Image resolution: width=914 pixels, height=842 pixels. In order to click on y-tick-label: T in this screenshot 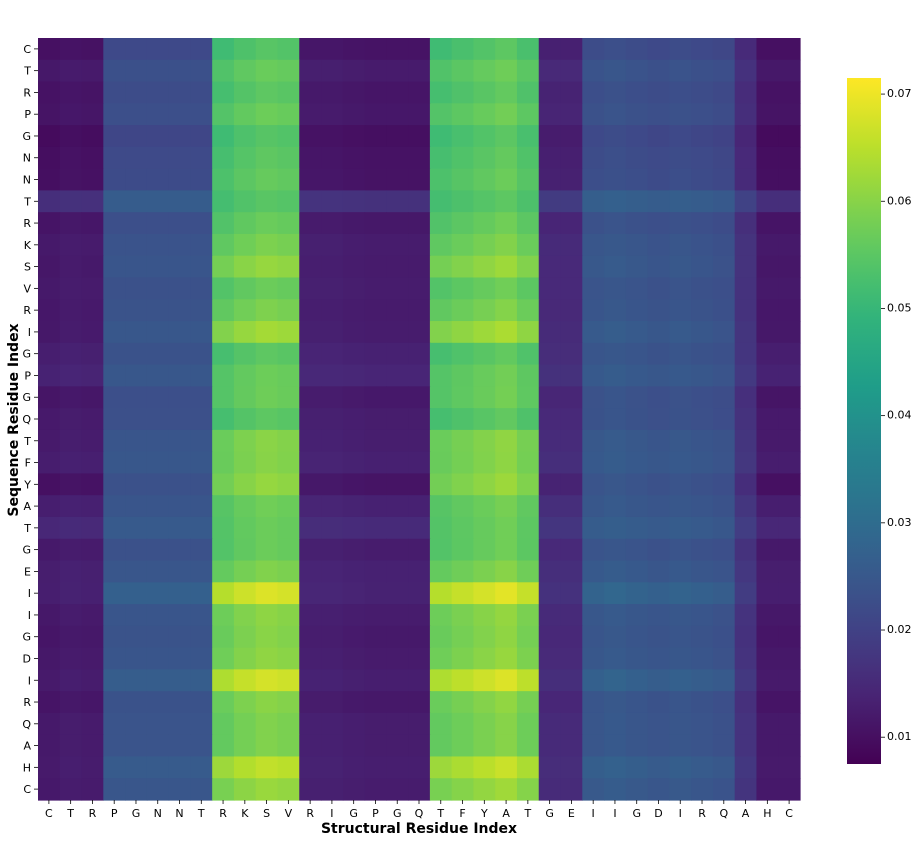, I will do `click(27, 71)`.